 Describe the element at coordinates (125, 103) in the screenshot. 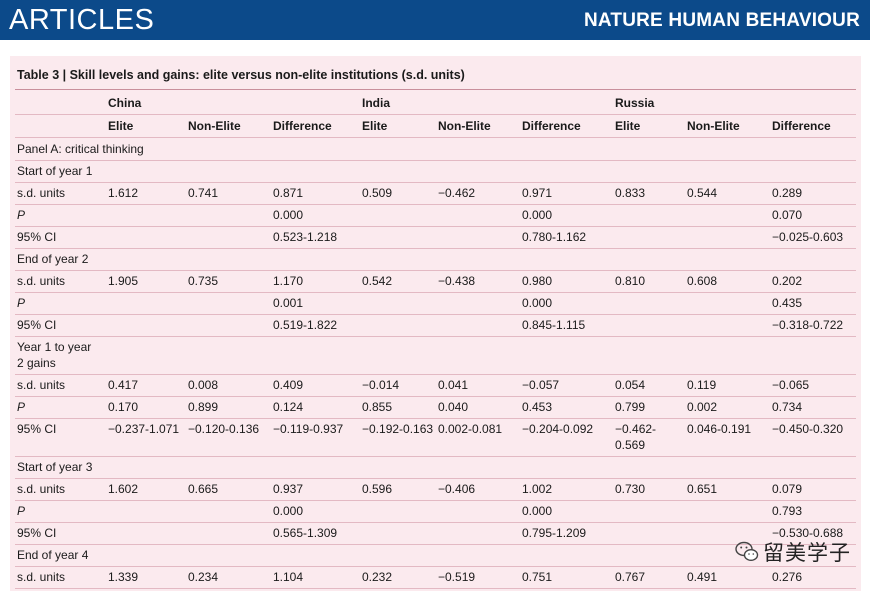

I see `country-header-china: China` at that location.